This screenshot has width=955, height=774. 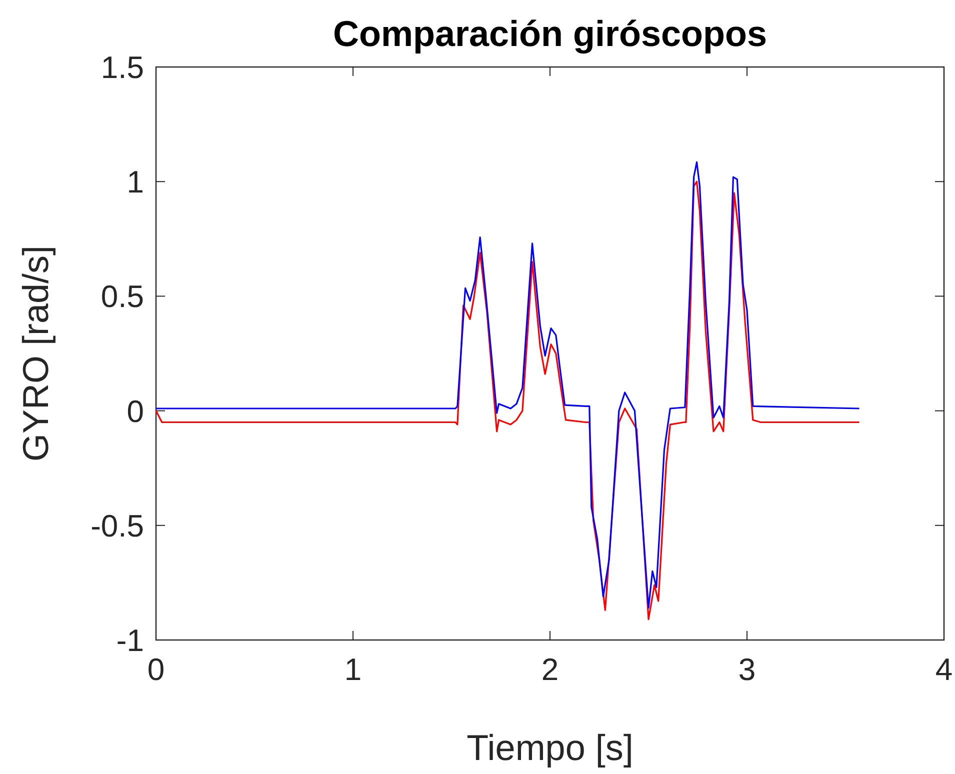 I want to click on y-axis-title: GYRO [rad/s], so click(x=35, y=353).